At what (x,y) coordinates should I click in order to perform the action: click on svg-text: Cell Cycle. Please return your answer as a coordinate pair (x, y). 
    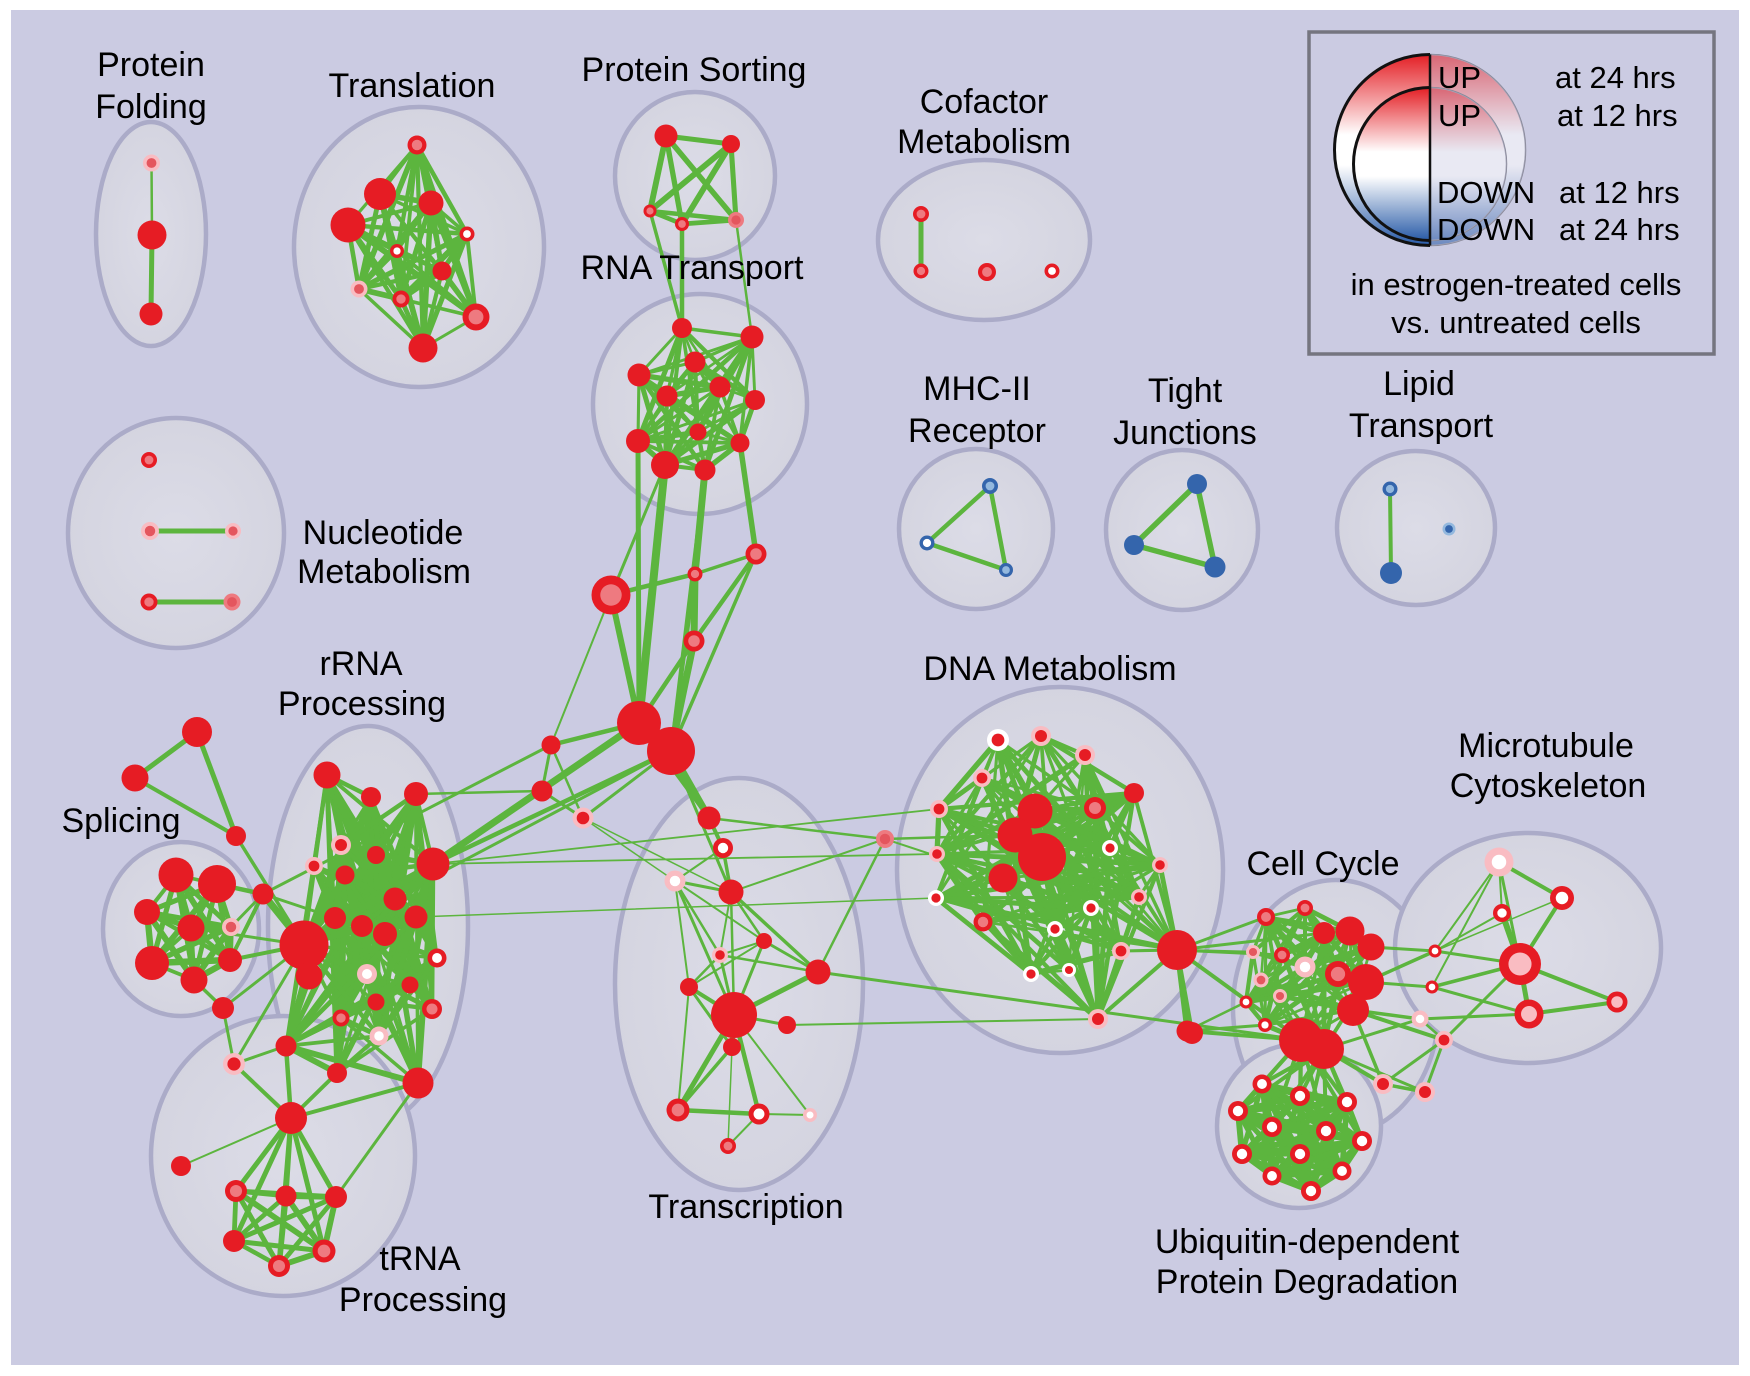
    Looking at the image, I should click on (1322, 864).